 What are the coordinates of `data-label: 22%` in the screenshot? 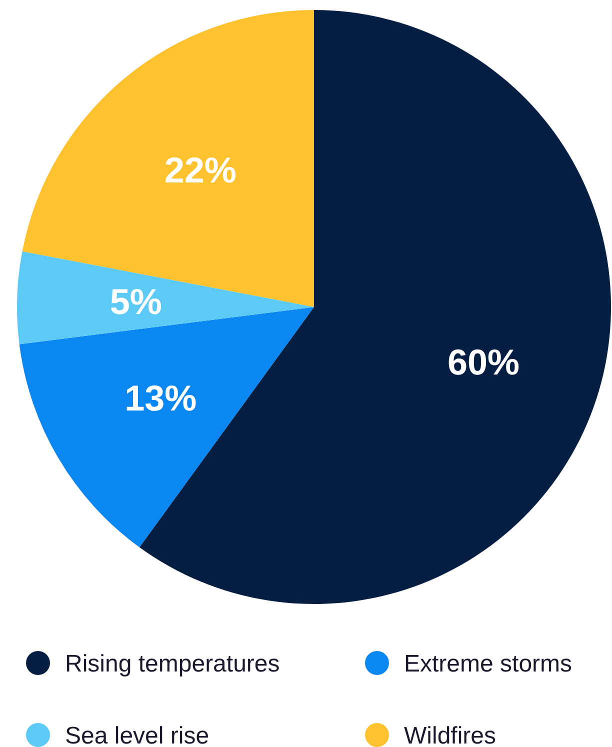 It's located at (200, 169).